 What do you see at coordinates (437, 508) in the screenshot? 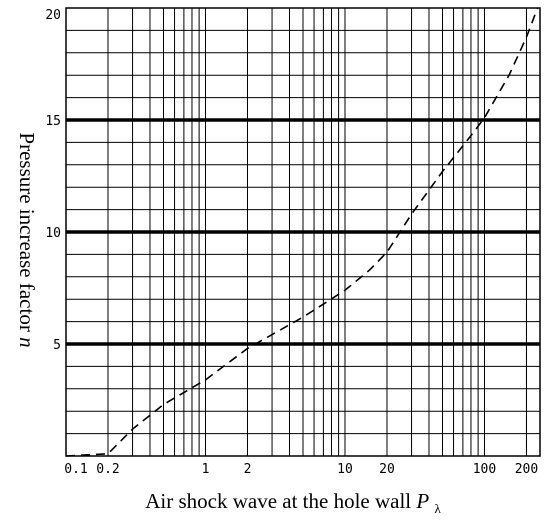
I see `x-axis-subscript: λ` at bounding box center [437, 508].